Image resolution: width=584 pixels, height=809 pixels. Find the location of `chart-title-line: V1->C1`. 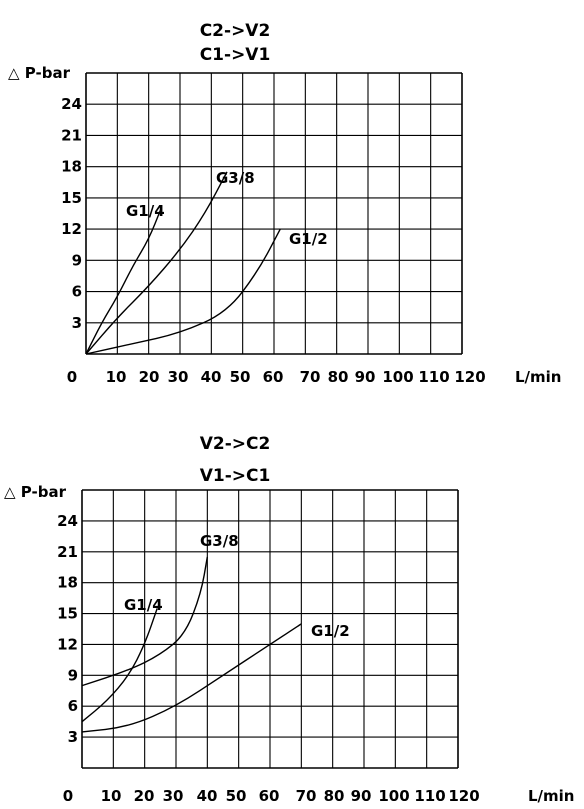

chart-title-line: V1->C1 is located at coordinates (235, 476).